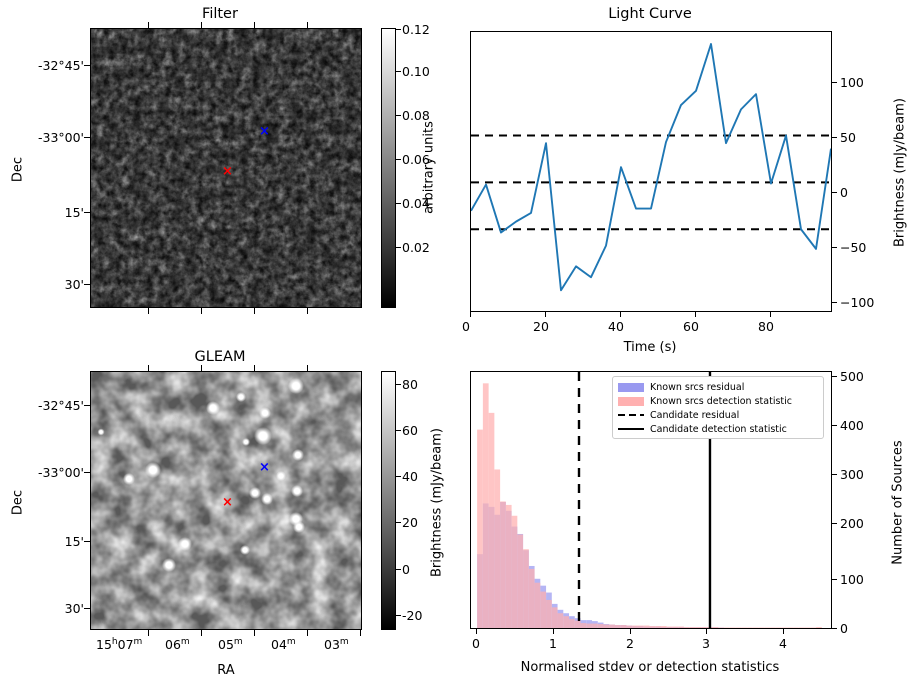 Image resolution: width=907 pixels, height=699 pixels. What do you see at coordinates (283, 645) in the screenshot?
I see `gleam-ra-tick-3: 04m` at bounding box center [283, 645].